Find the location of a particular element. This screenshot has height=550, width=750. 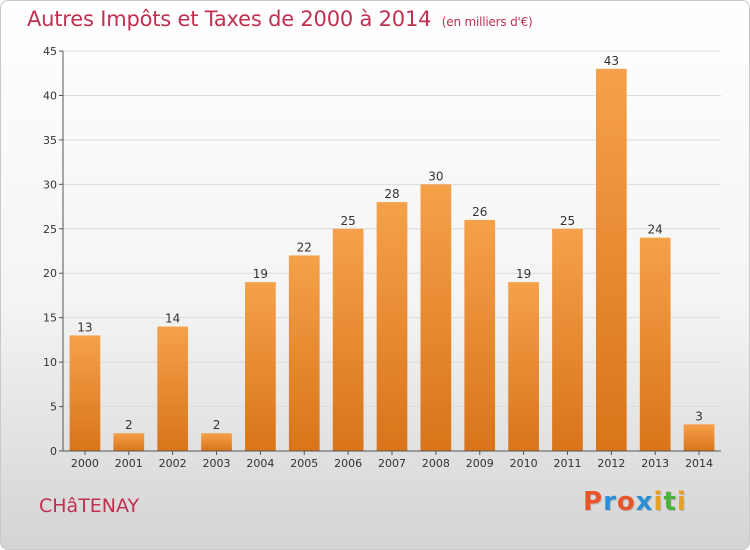

logo-letter: x is located at coordinates (644, 502).